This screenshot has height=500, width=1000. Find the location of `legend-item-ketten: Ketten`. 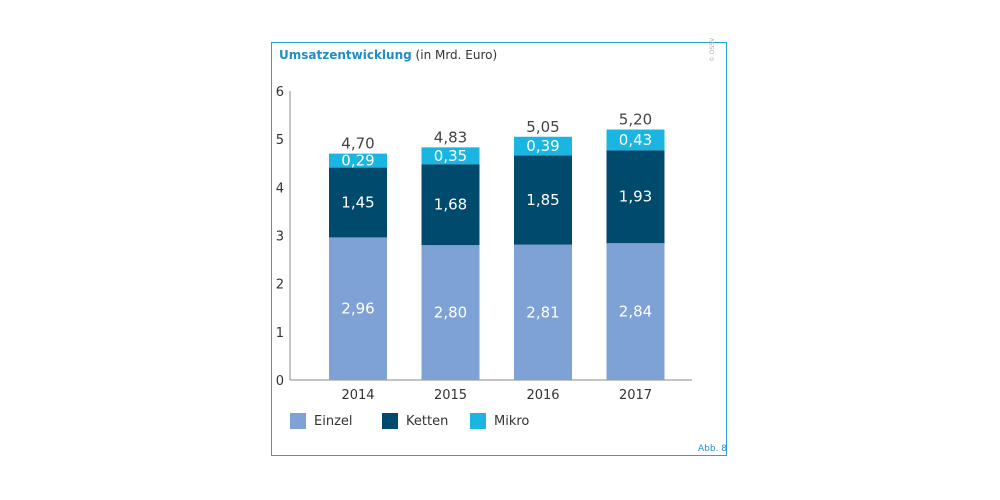

legend-item-ketten: Ketten is located at coordinates (415, 421).